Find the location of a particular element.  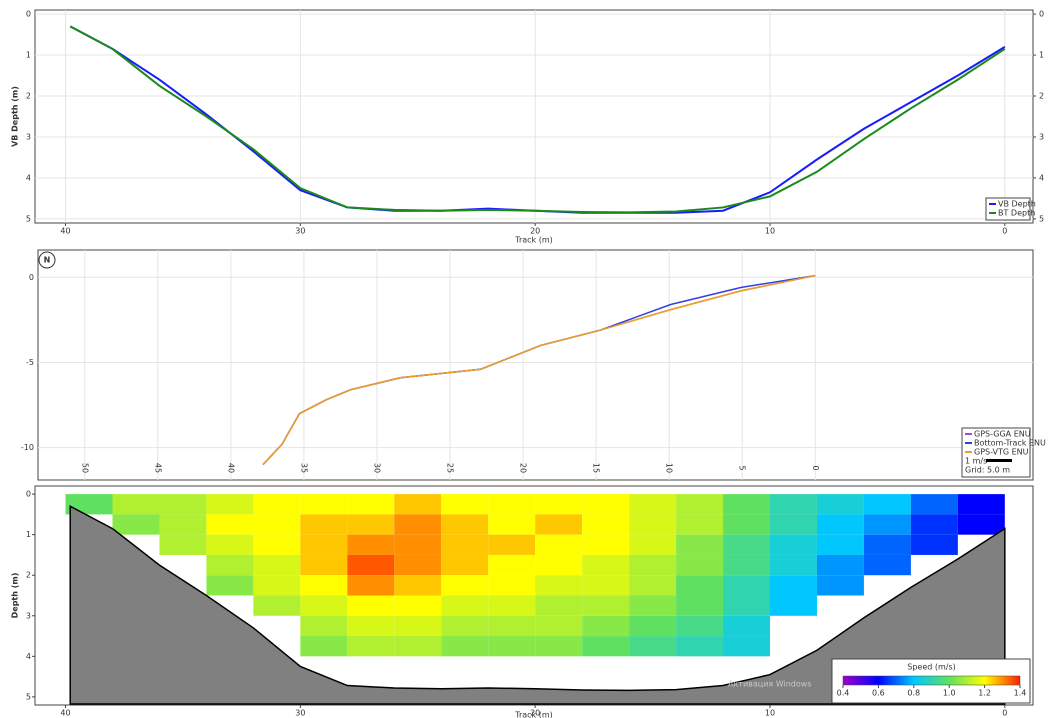

legend-label: BT Depth is located at coordinates (1016, 213).